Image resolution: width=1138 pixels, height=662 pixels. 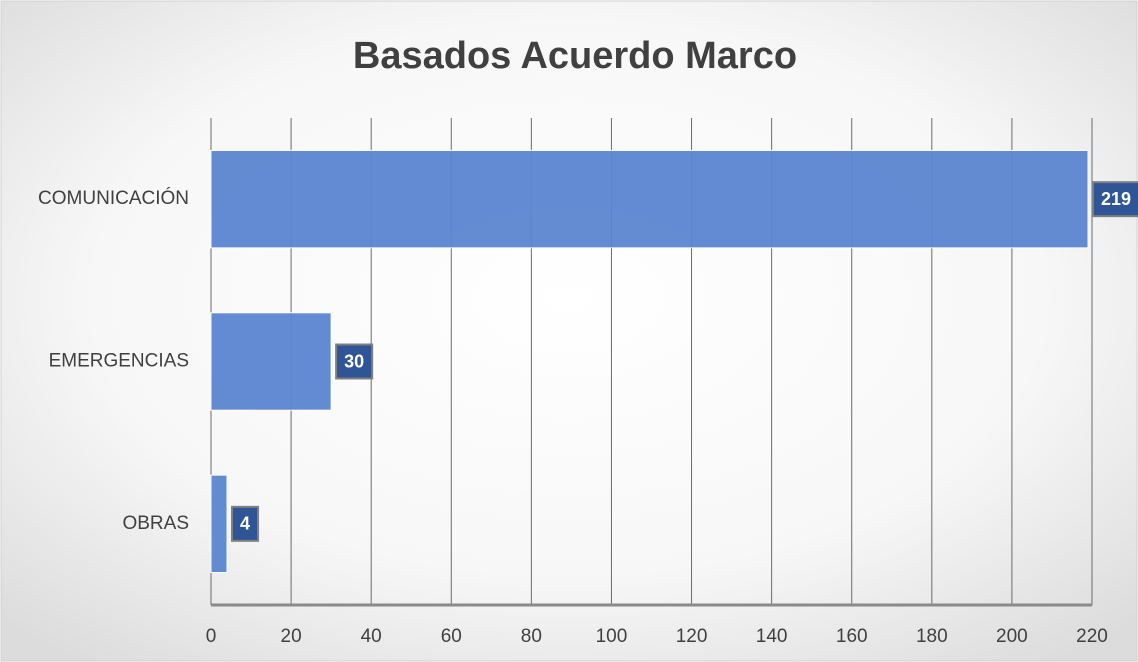 I want to click on y-tick-label: COMUNICACIÓN, so click(x=113, y=198).